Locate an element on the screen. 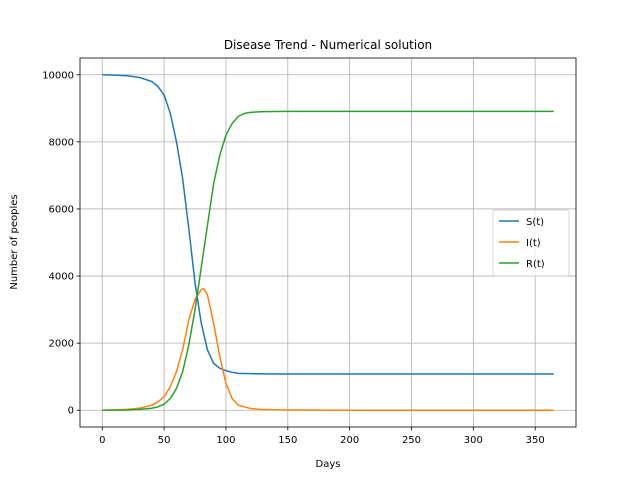  y-tick-label: 6000 is located at coordinates (61, 209).